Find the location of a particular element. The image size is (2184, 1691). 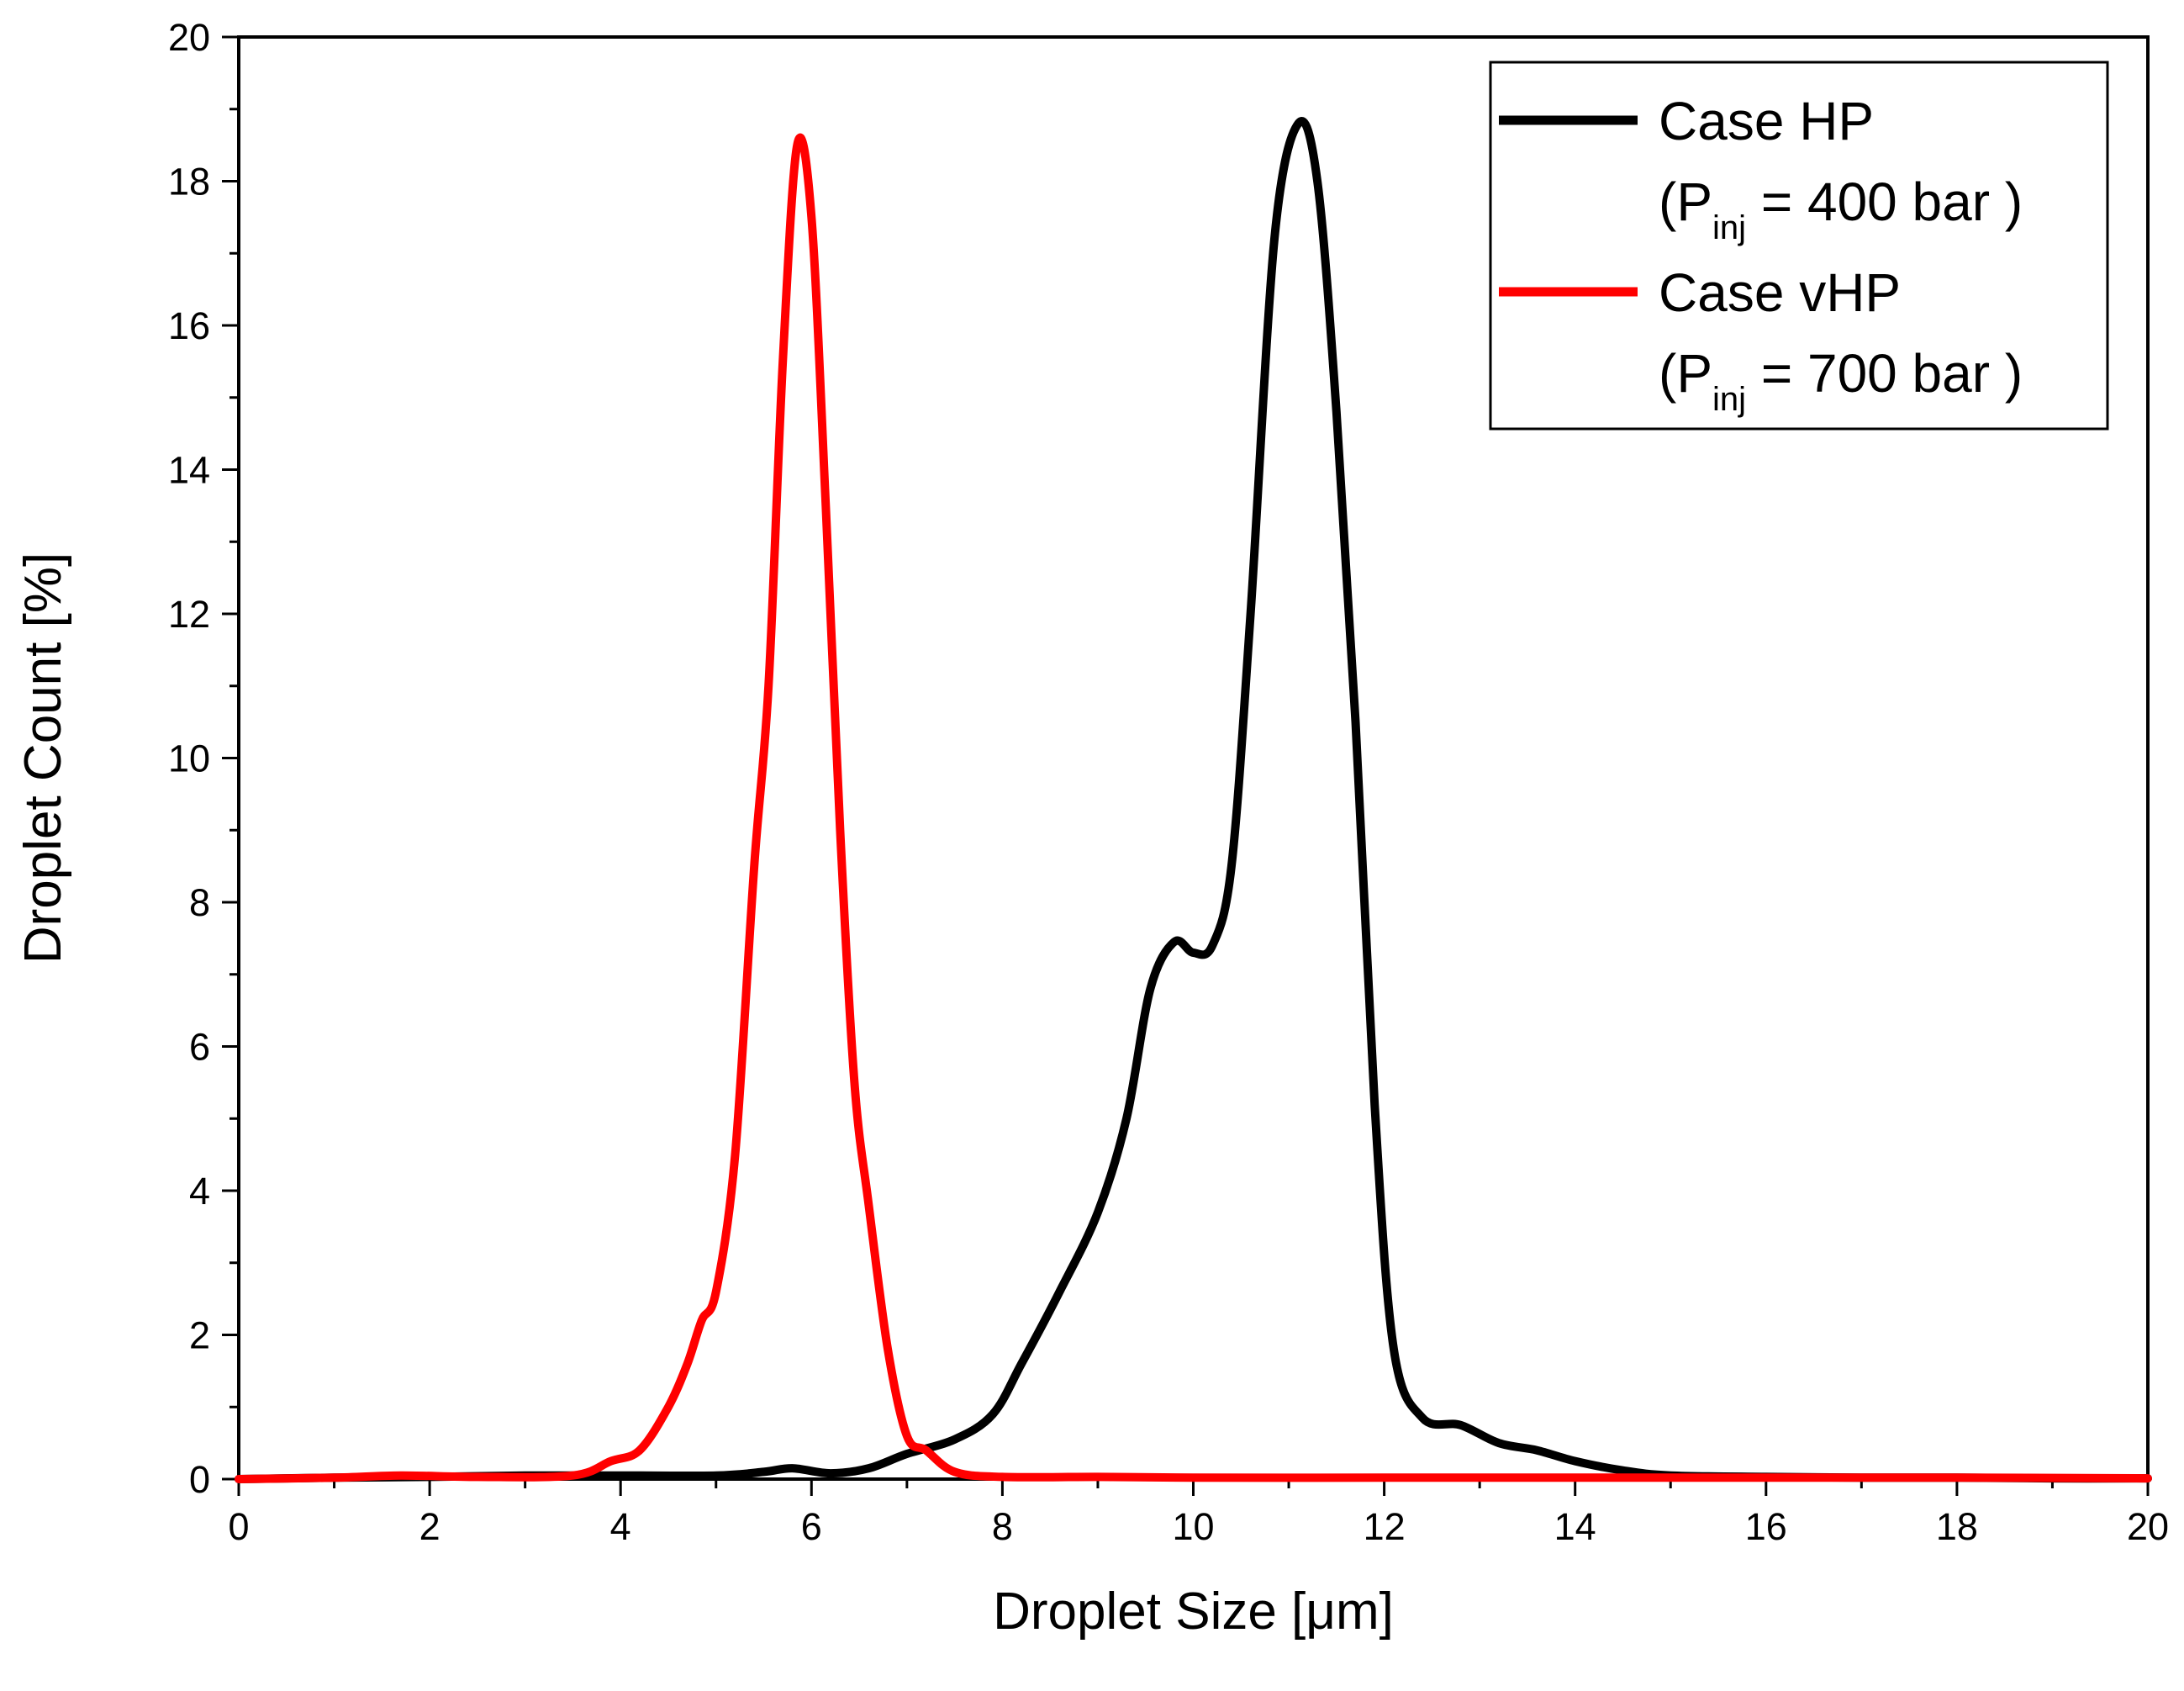

legend-sublabel-case-hp-rest: = 400 bar ) is located at coordinates (1884, 202).